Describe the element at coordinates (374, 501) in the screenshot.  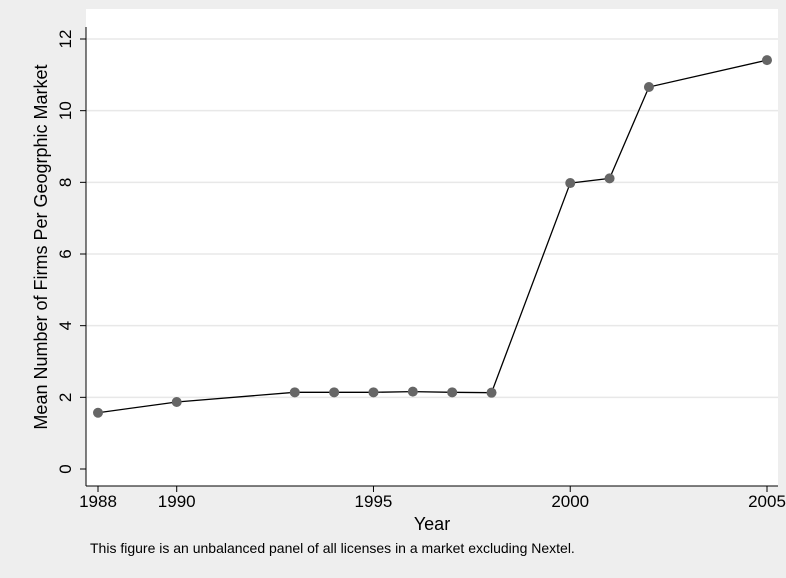
I see `x-tick-label: 1995` at that location.